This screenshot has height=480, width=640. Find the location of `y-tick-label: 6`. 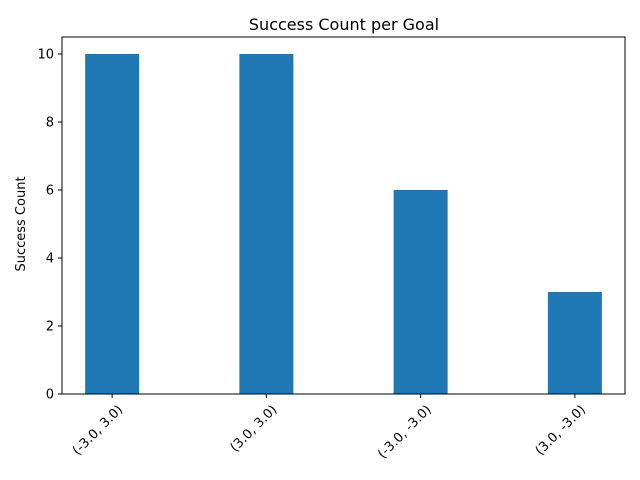

y-tick-label: 6 is located at coordinates (50, 191).